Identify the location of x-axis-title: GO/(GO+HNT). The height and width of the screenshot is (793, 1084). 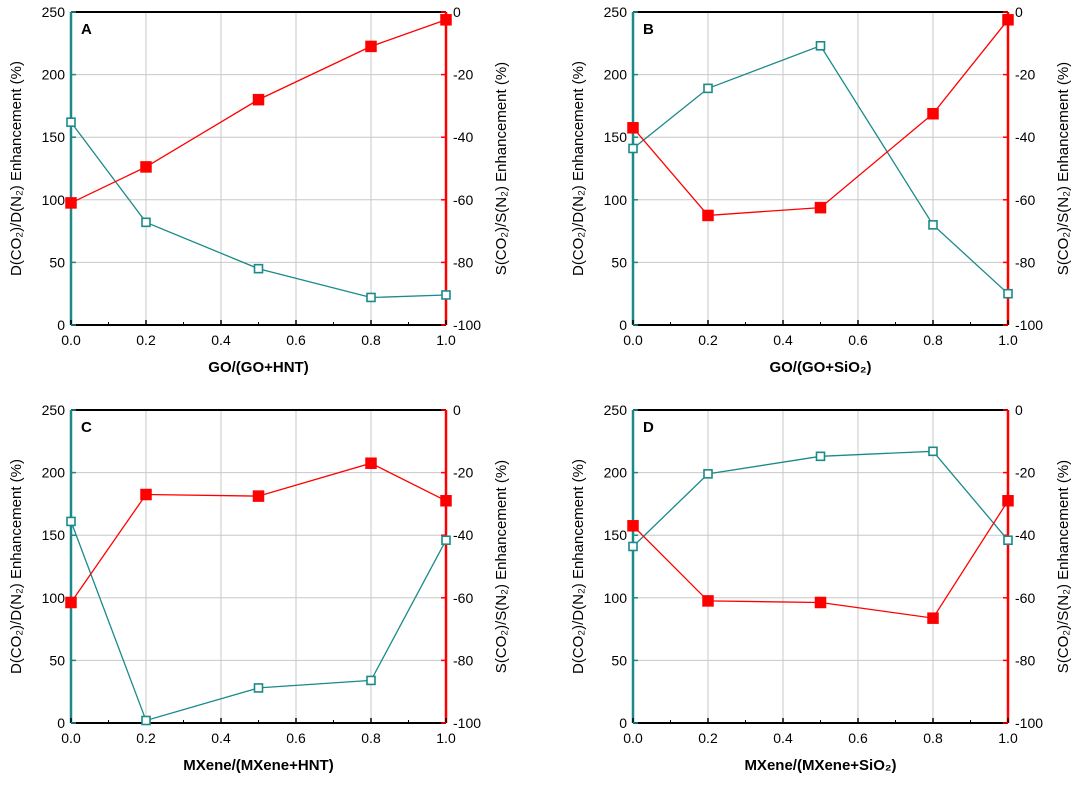
(258, 367).